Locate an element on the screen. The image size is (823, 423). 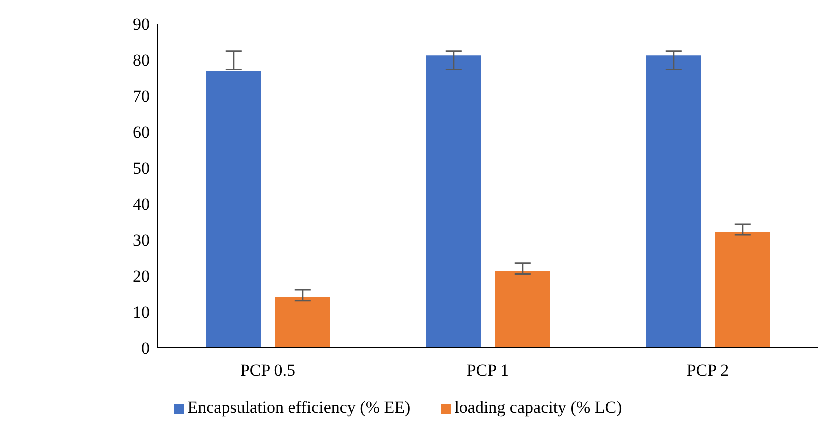
y-tick-label: 10 is located at coordinates (141, 312).